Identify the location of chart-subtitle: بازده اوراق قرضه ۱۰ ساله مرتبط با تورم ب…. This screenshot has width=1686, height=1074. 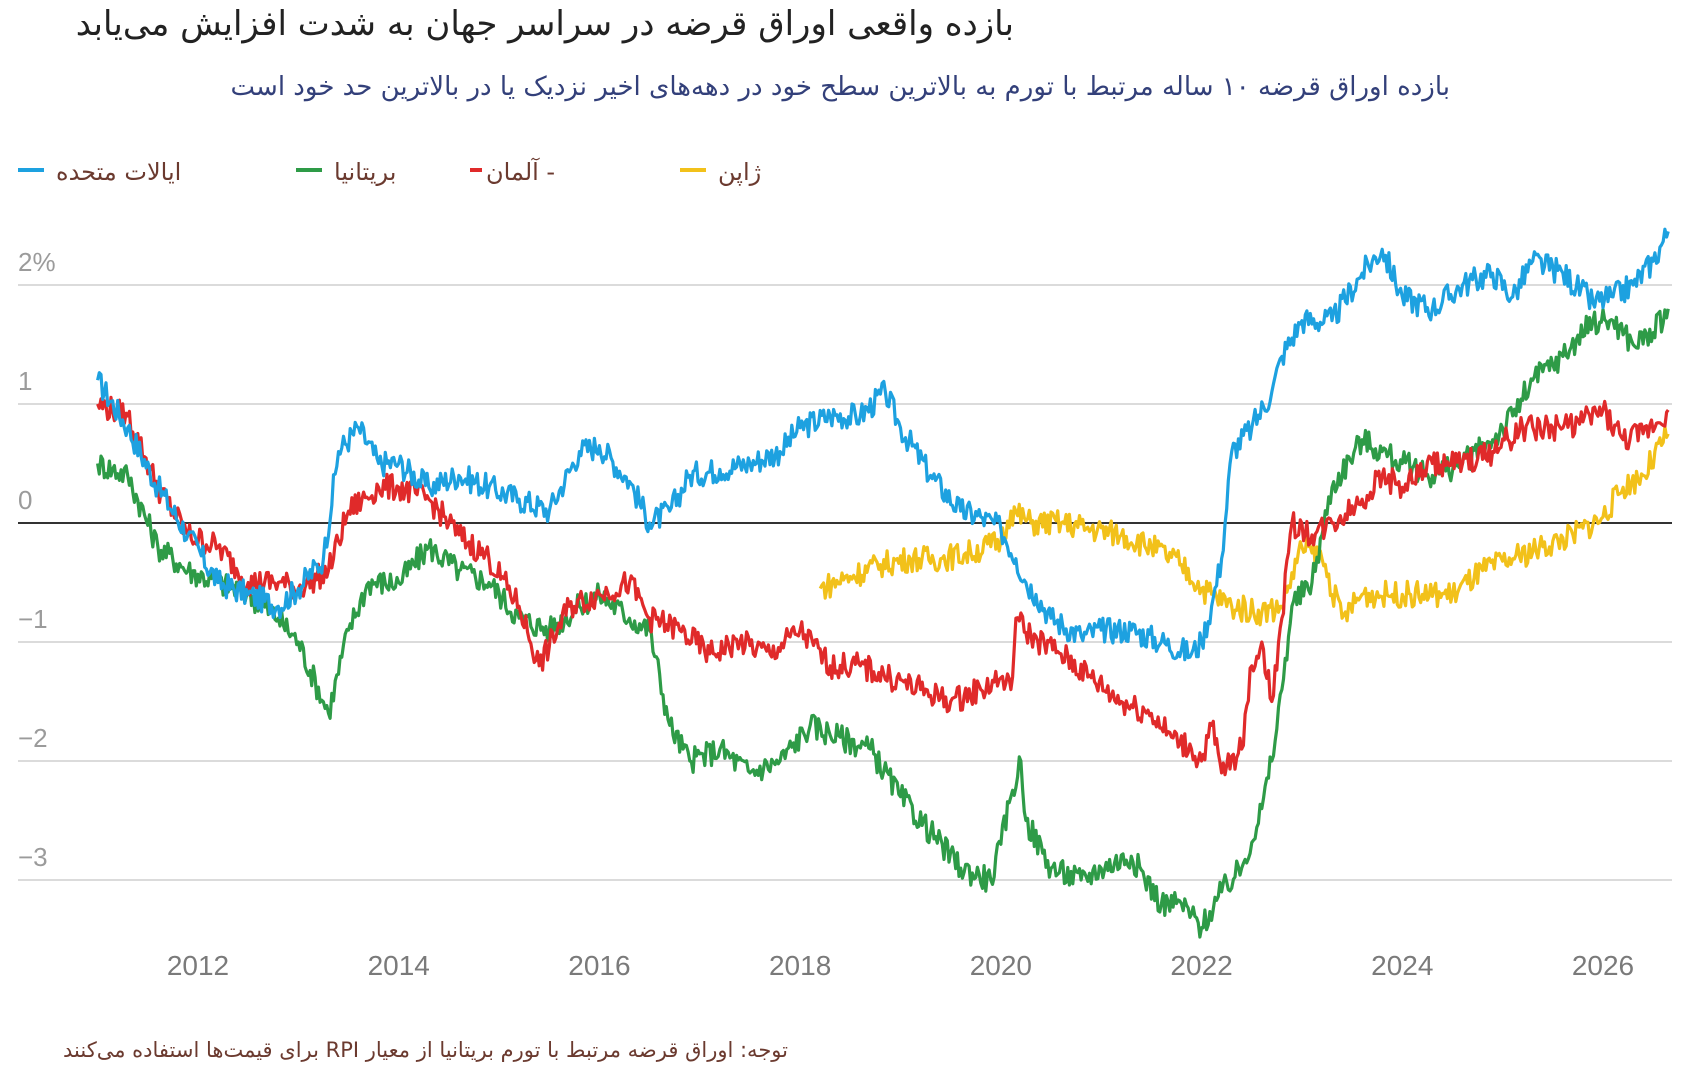
(840, 87).